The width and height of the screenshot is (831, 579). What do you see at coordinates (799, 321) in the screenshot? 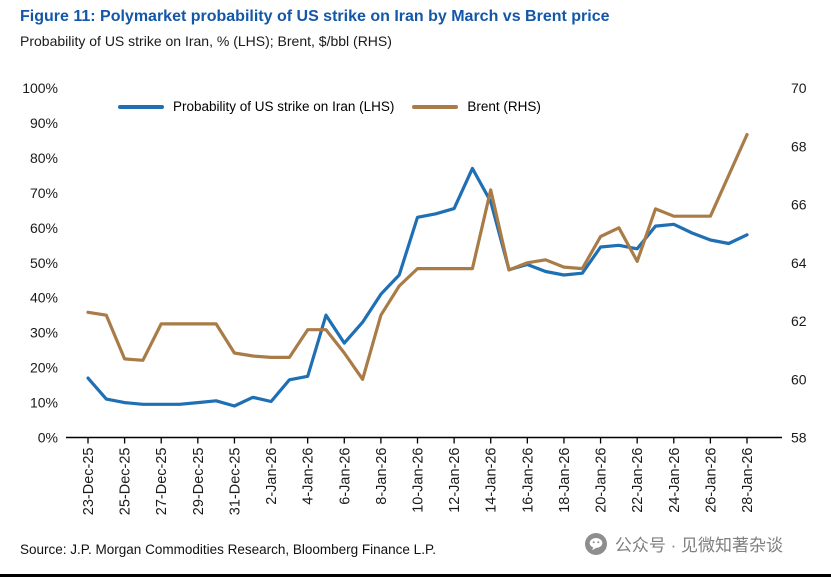
I see `y-axis-right-tick-label: 62` at bounding box center [799, 321].